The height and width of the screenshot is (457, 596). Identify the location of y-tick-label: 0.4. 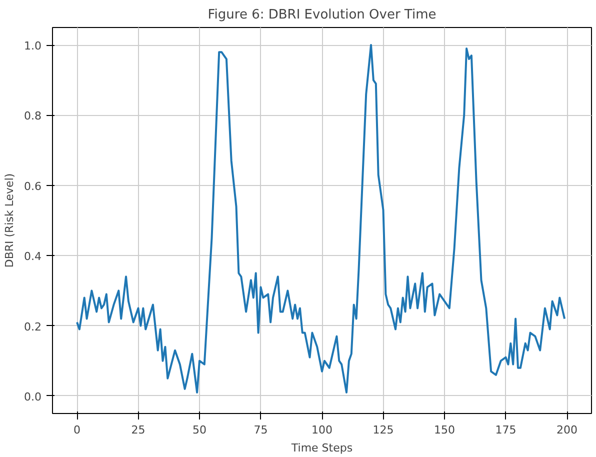
(33, 257).